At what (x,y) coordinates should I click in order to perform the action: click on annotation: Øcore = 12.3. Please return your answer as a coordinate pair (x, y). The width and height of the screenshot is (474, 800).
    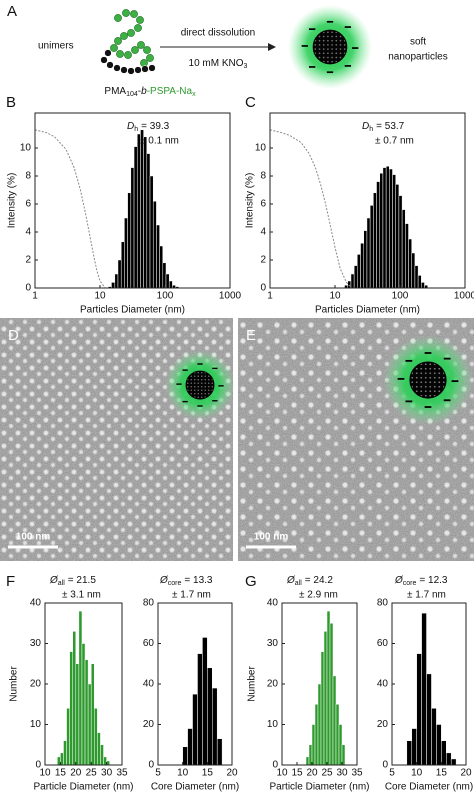
    Looking at the image, I should click on (421, 581).